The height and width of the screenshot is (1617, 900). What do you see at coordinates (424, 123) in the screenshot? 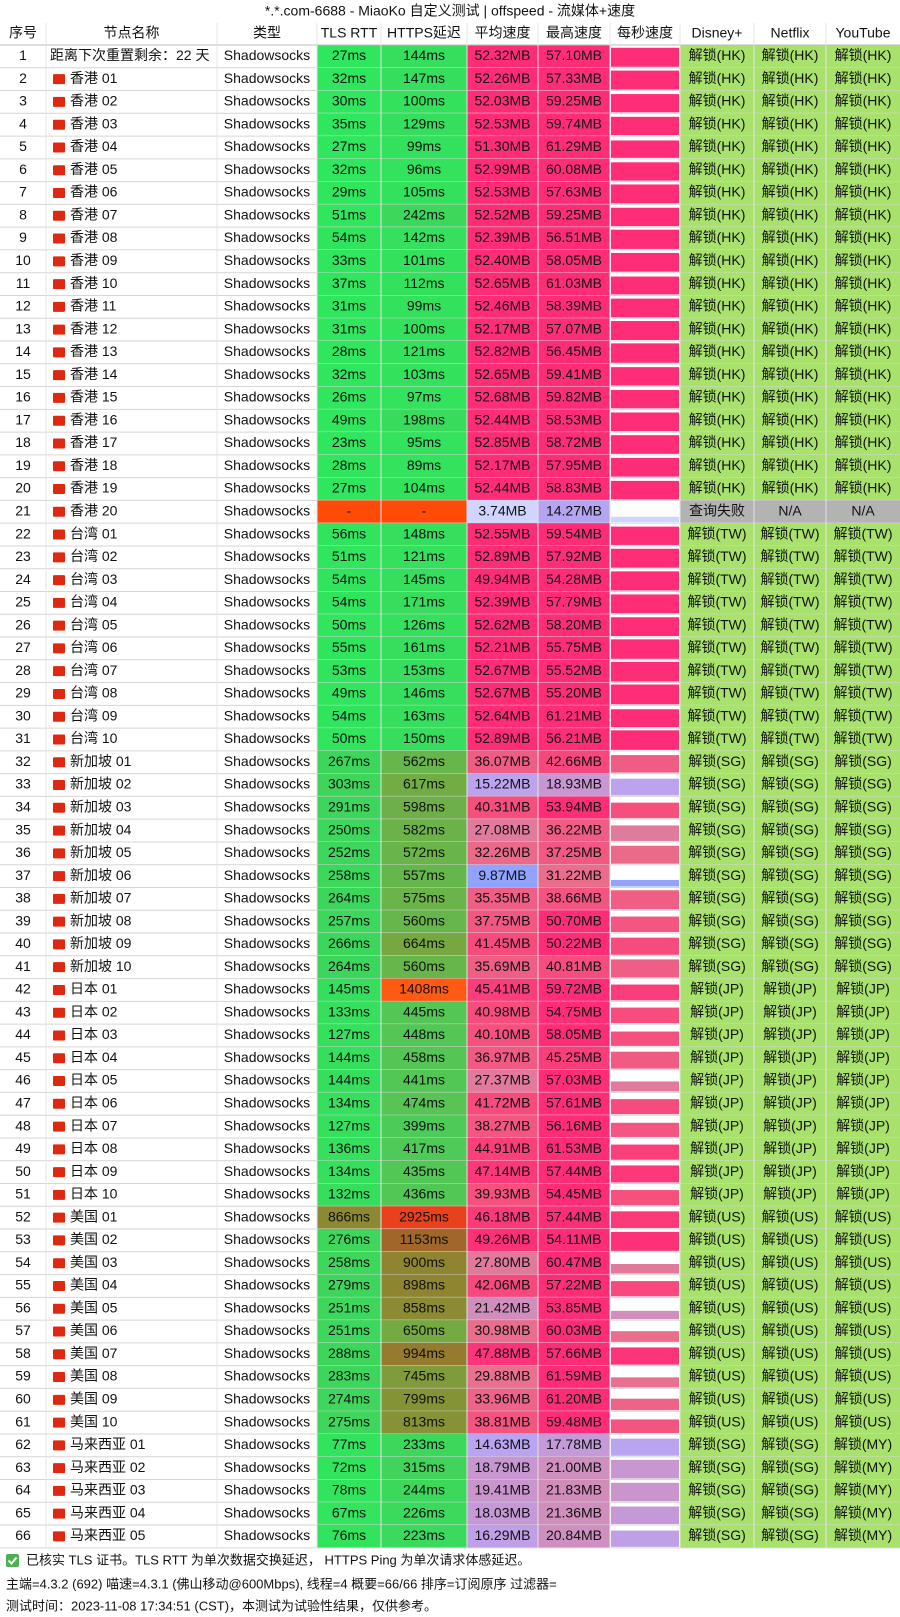
I see `cell-text: 129ms` at bounding box center [424, 123].